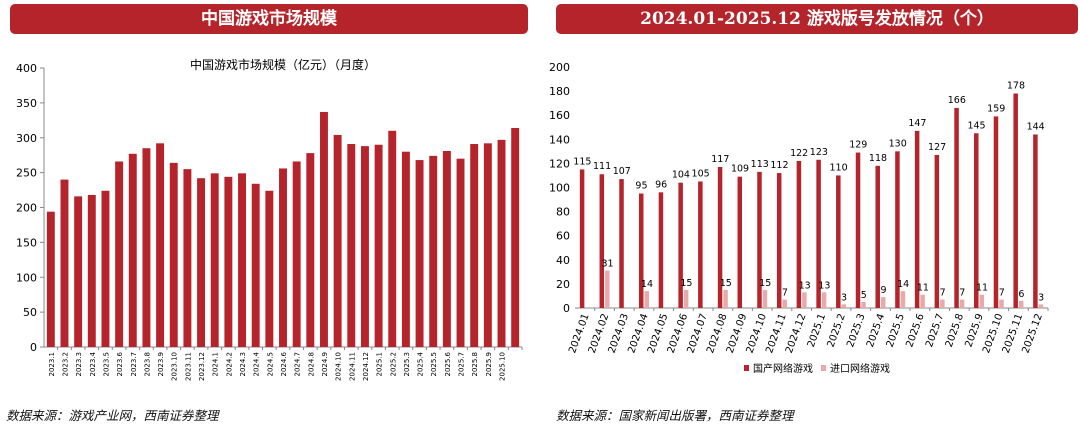 This screenshot has width=1080, height=425. What do you see at coordinates (147, 364) in the screenshot?
I see `x-tick-label: 2023.8` at bounding box center [147, 364].